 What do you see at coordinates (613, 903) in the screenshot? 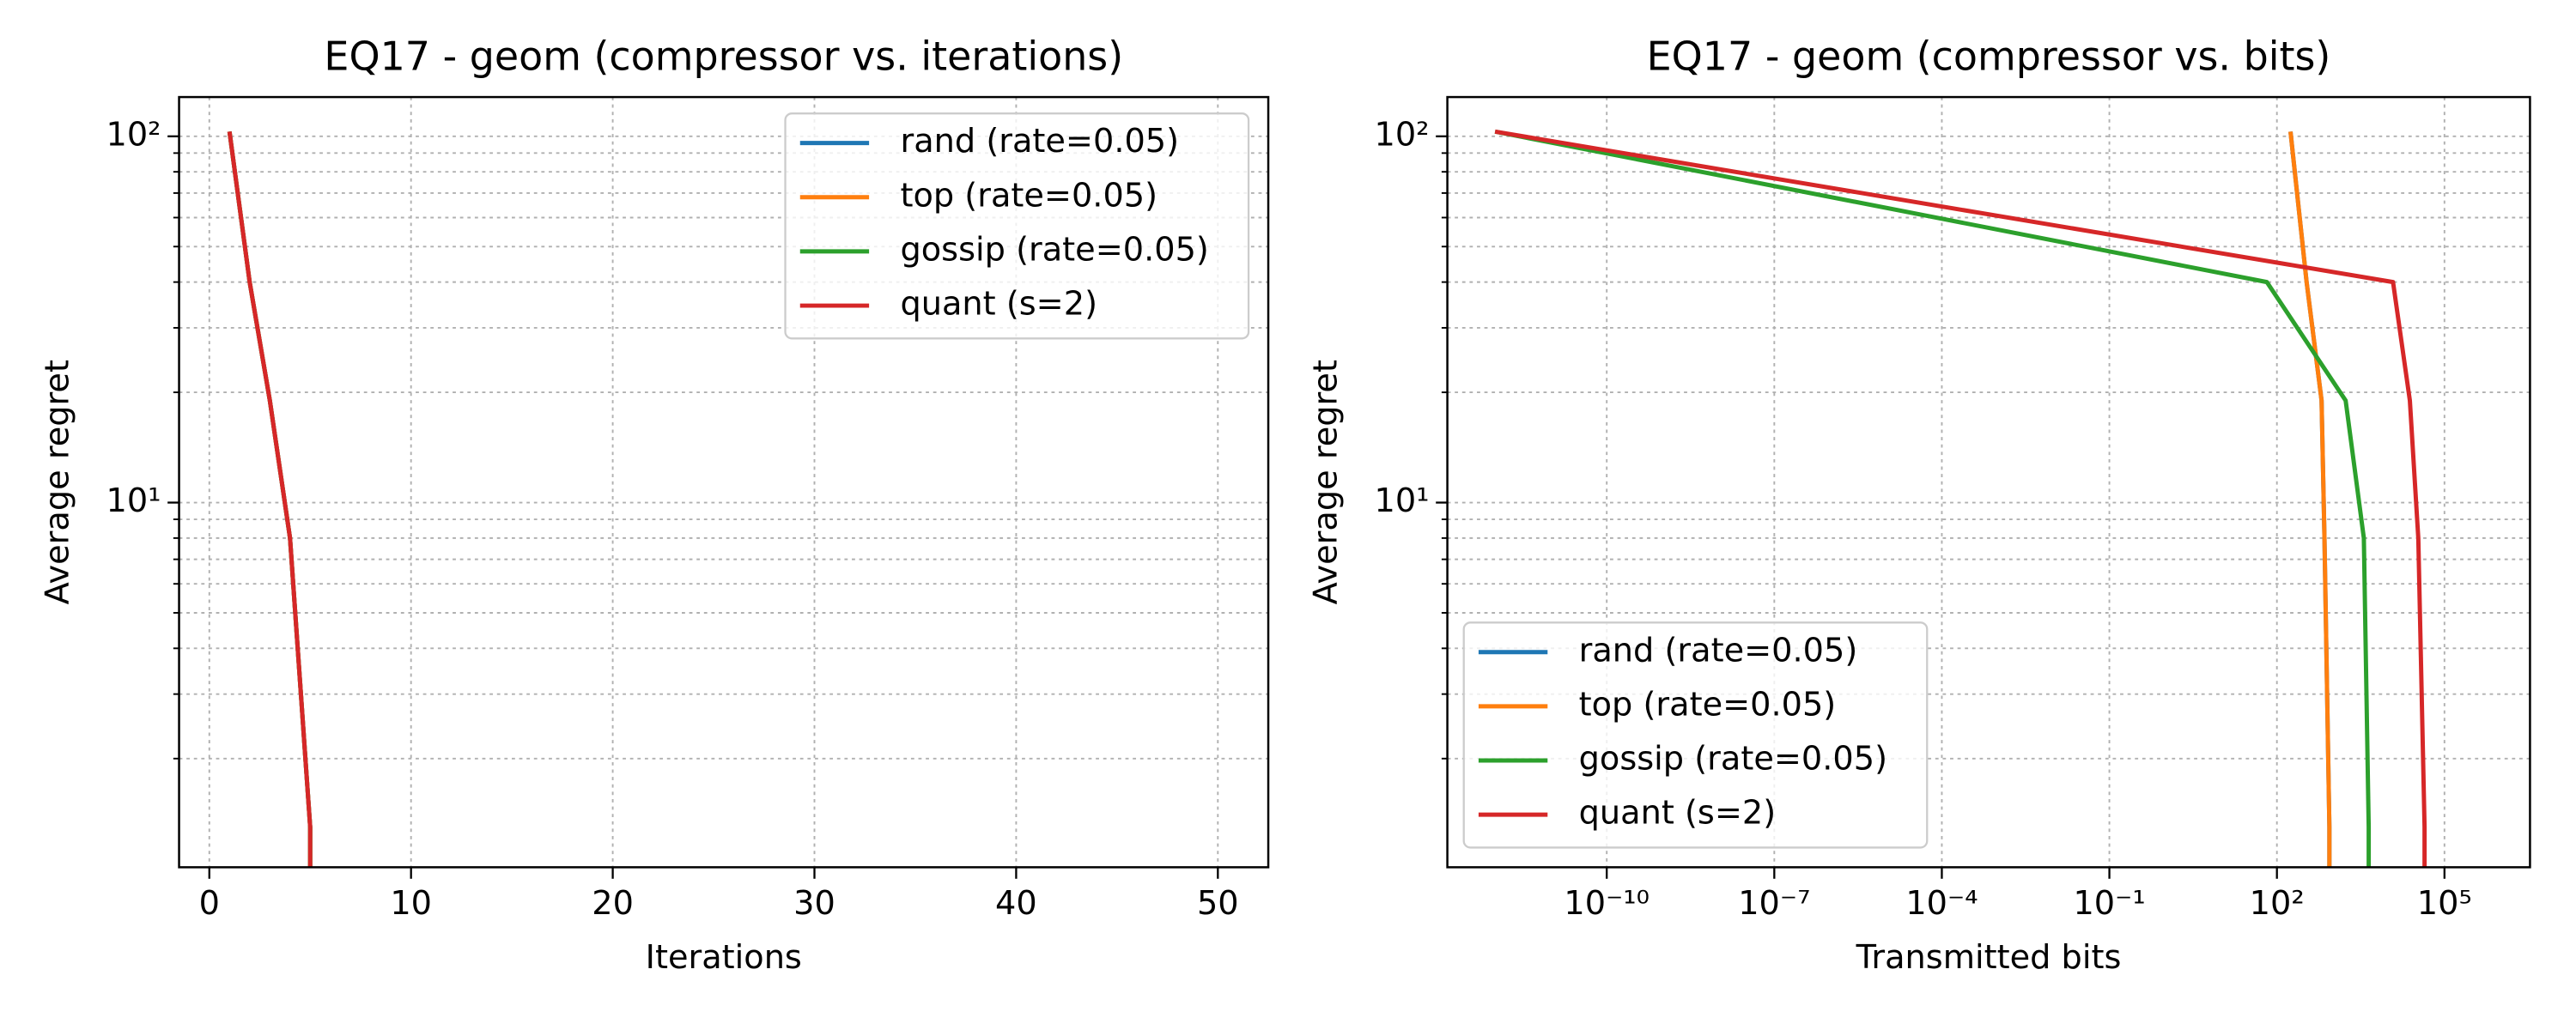
I see `x-tick-label: 20` at bounding box center [613, 903].